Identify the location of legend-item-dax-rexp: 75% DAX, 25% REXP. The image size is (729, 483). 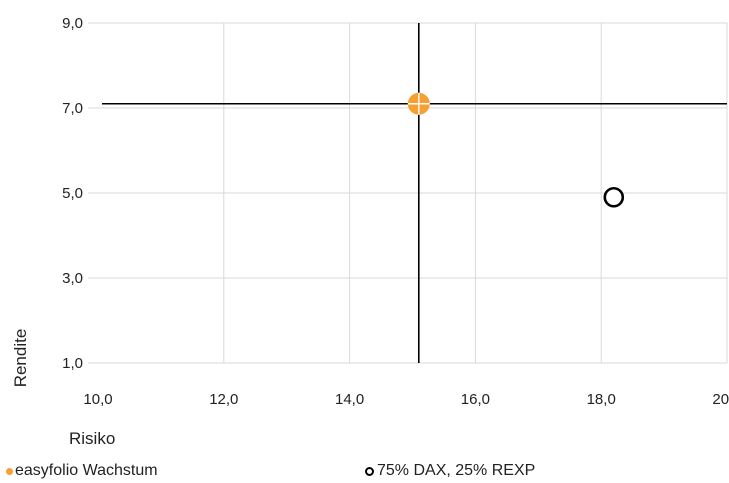
(450, 471).